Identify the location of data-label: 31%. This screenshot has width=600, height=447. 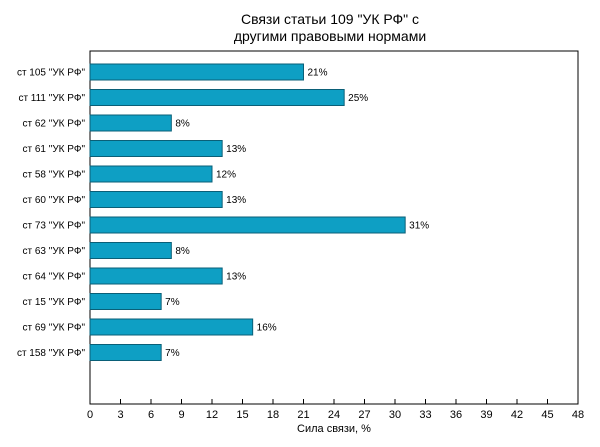
(419, 226).